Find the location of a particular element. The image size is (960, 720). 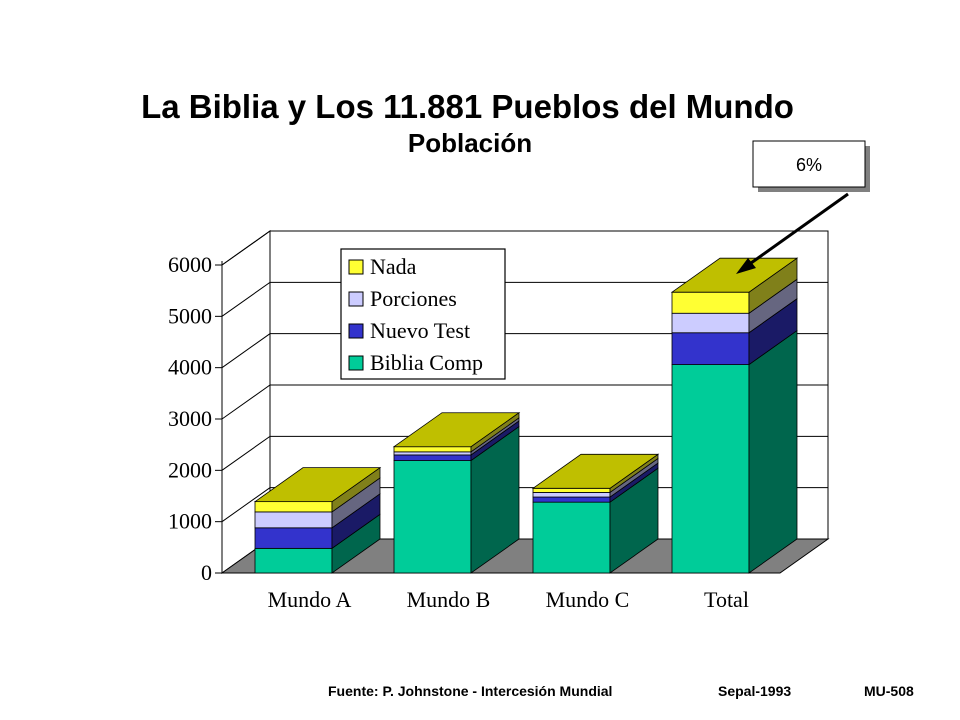

legend-box is located at coordinates (423, 314).